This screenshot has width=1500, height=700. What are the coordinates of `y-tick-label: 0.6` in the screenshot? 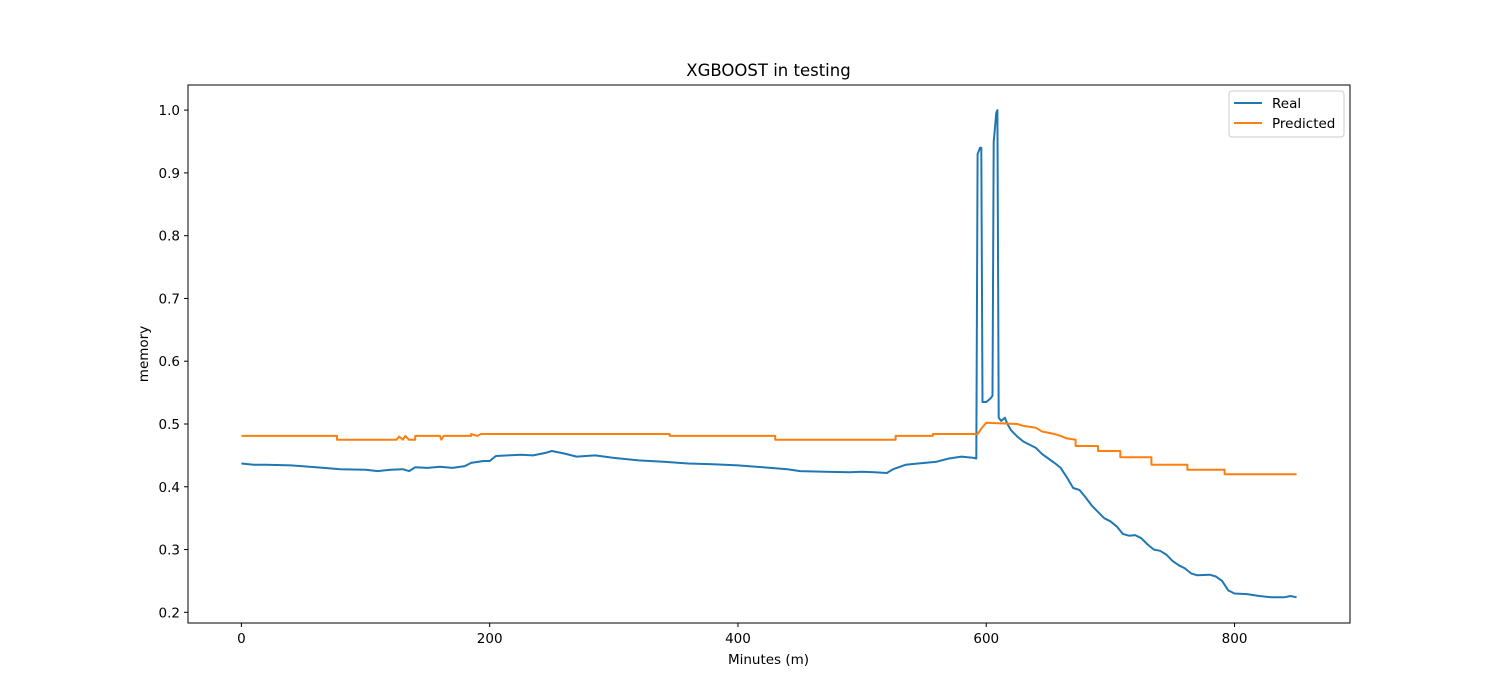 It's located at (169, 362).